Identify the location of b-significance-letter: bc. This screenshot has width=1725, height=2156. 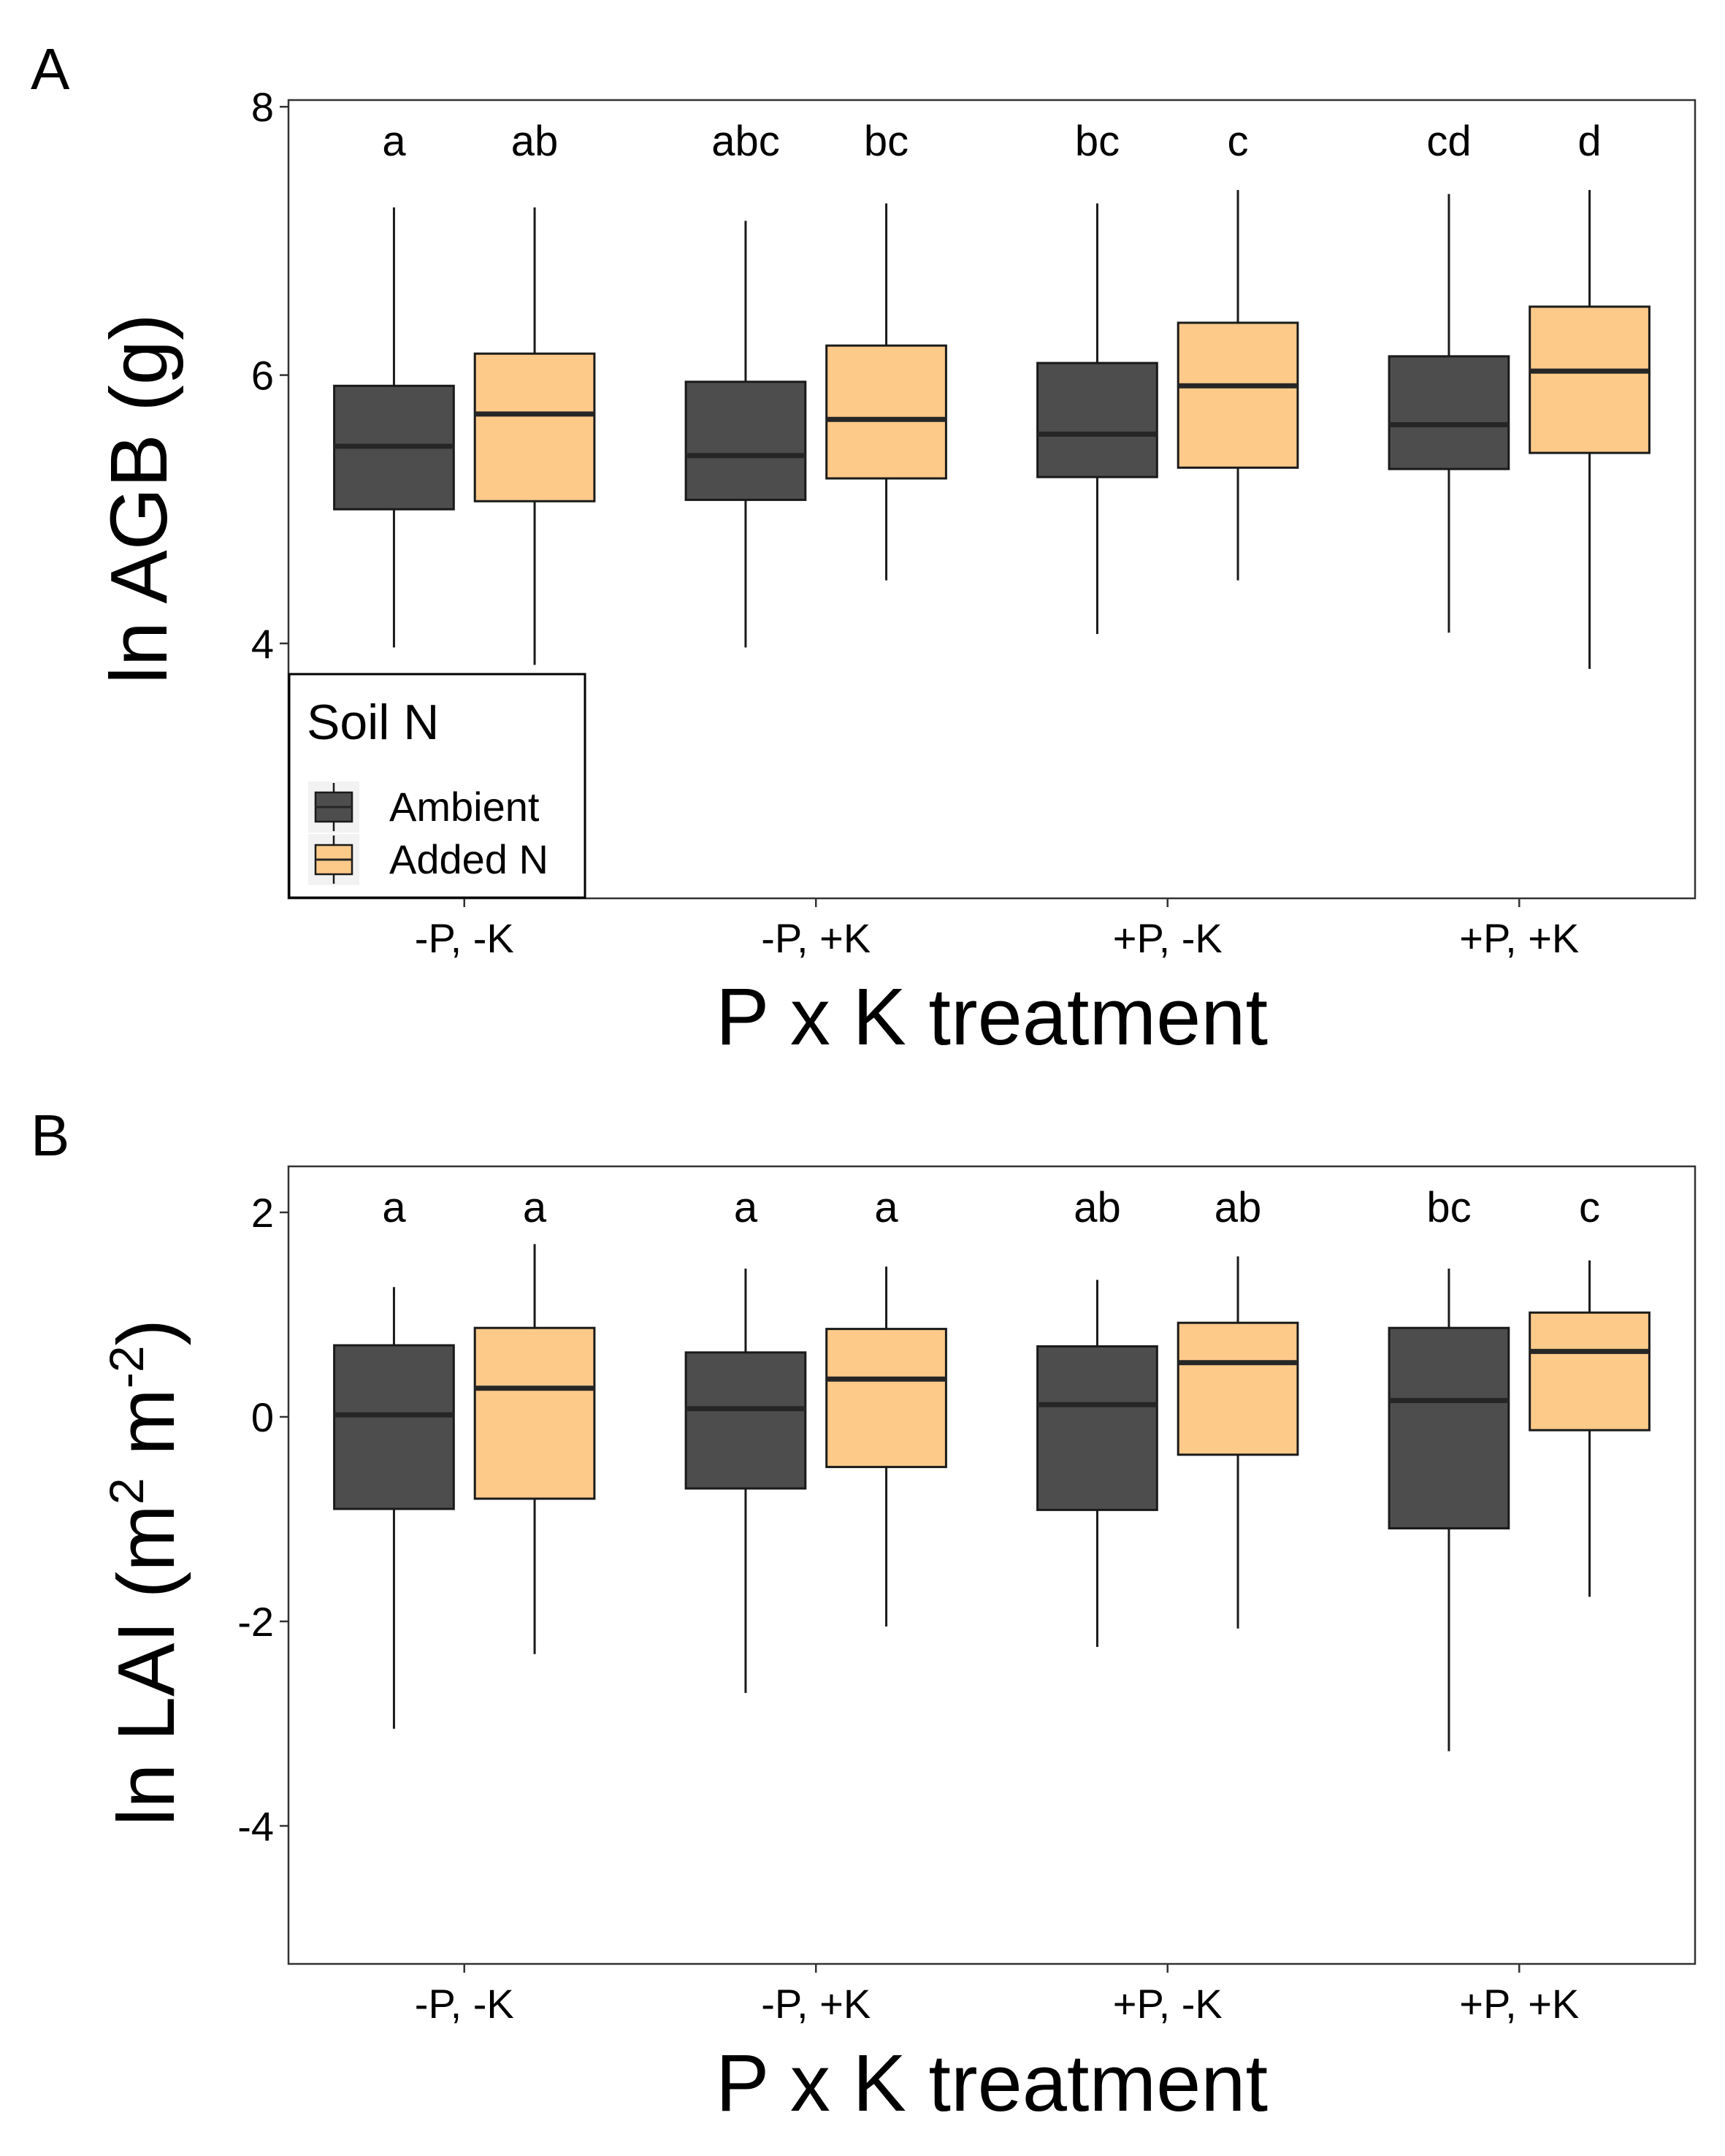
(1448, 1207).